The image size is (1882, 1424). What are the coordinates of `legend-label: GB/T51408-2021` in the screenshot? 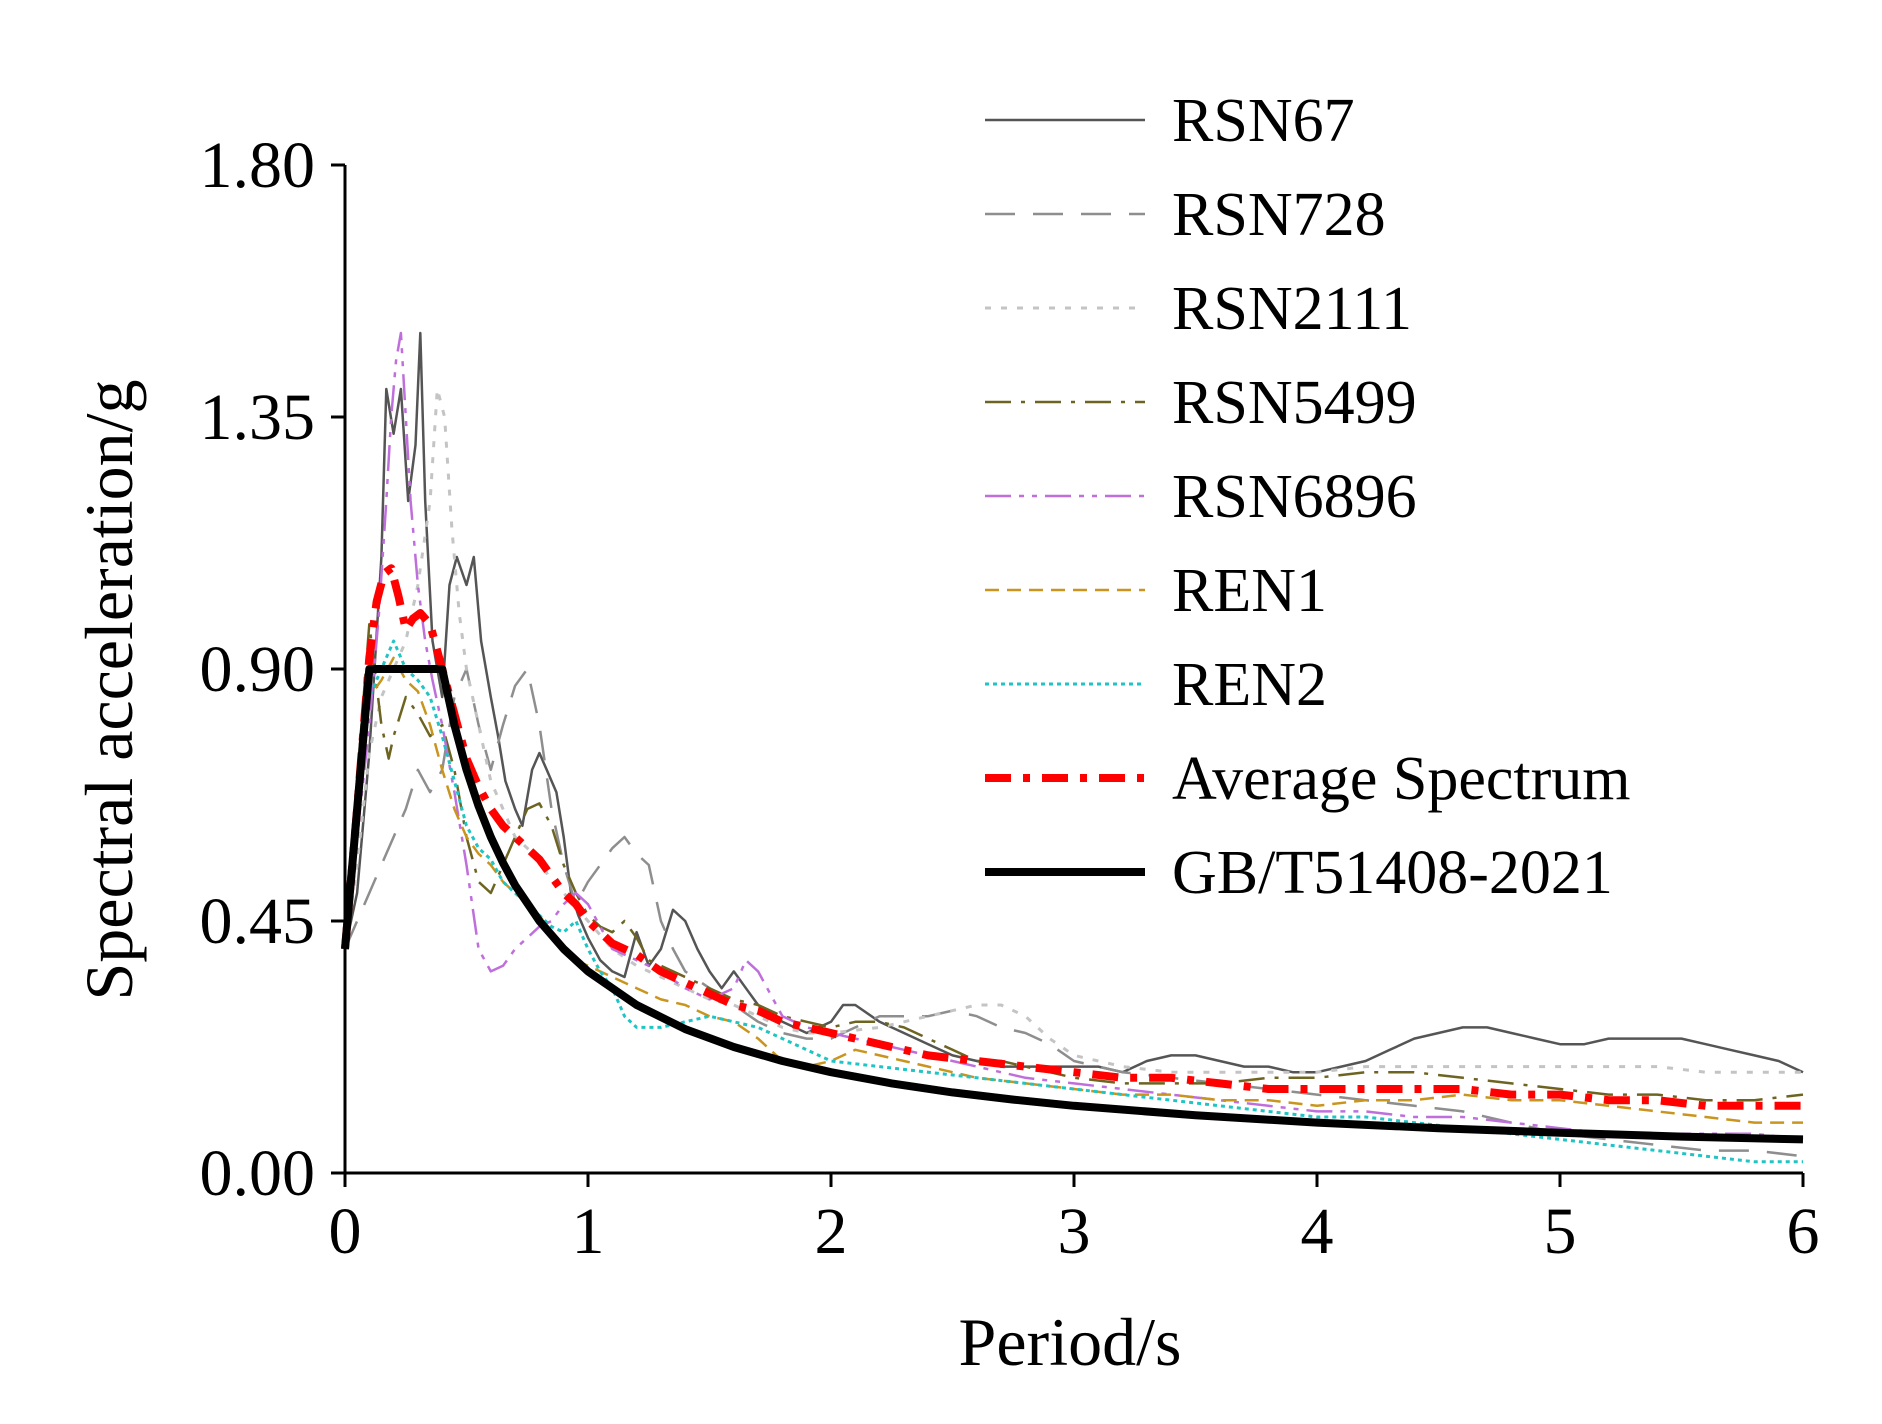 It's located at (1392, 873).